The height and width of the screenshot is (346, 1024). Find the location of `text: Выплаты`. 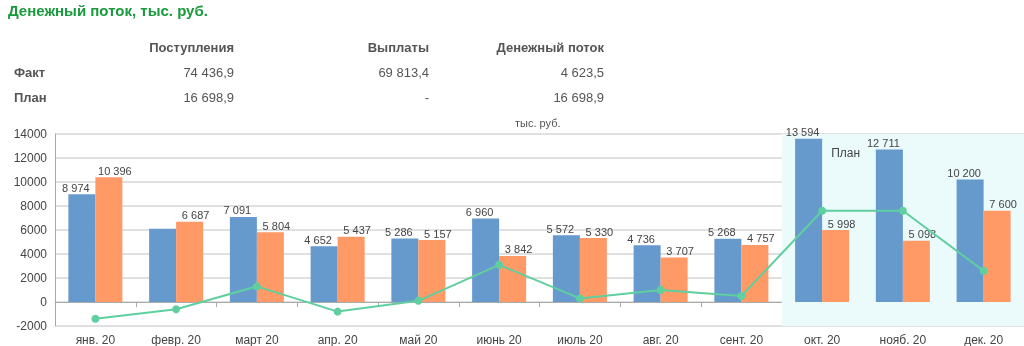

text: Выплаты is located at coordinates (397, 48).